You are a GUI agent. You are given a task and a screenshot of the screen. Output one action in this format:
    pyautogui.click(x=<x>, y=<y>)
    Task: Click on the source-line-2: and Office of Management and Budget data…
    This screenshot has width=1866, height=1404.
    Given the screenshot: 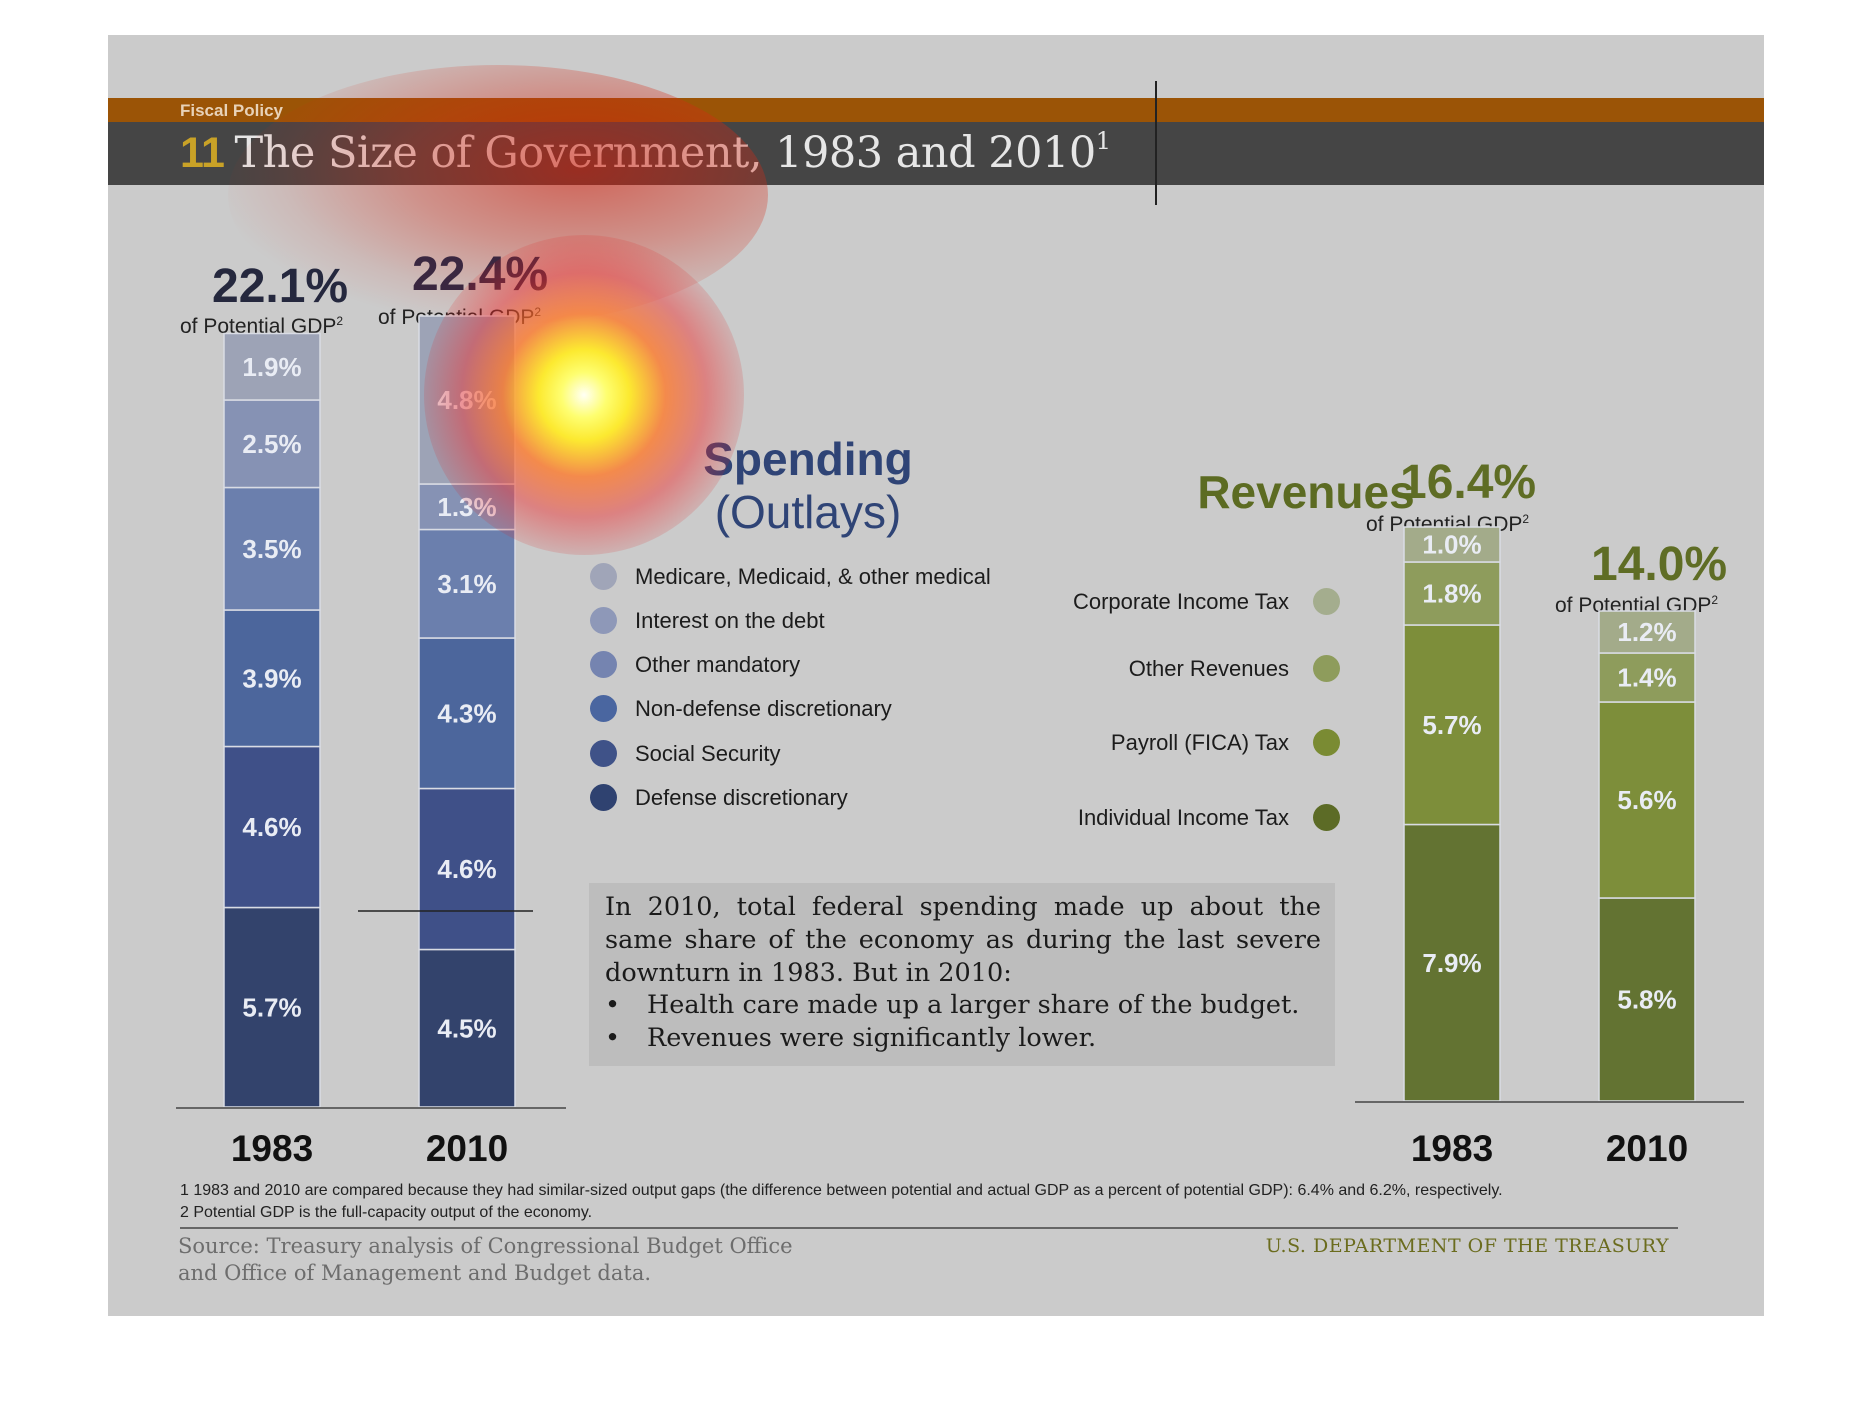 What is the action you would take?
    pyautogui.click(x=415, y=1273)
    